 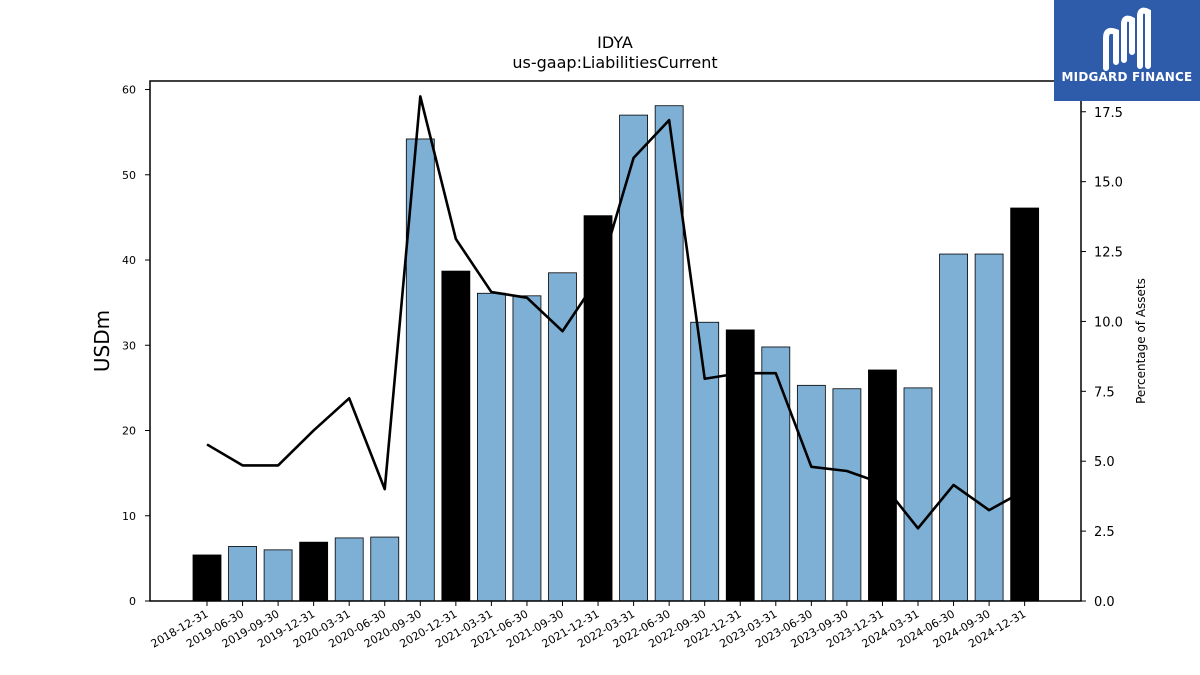 I want to click on y2-tick-label: 17.5, so click(x=1108, y=113).